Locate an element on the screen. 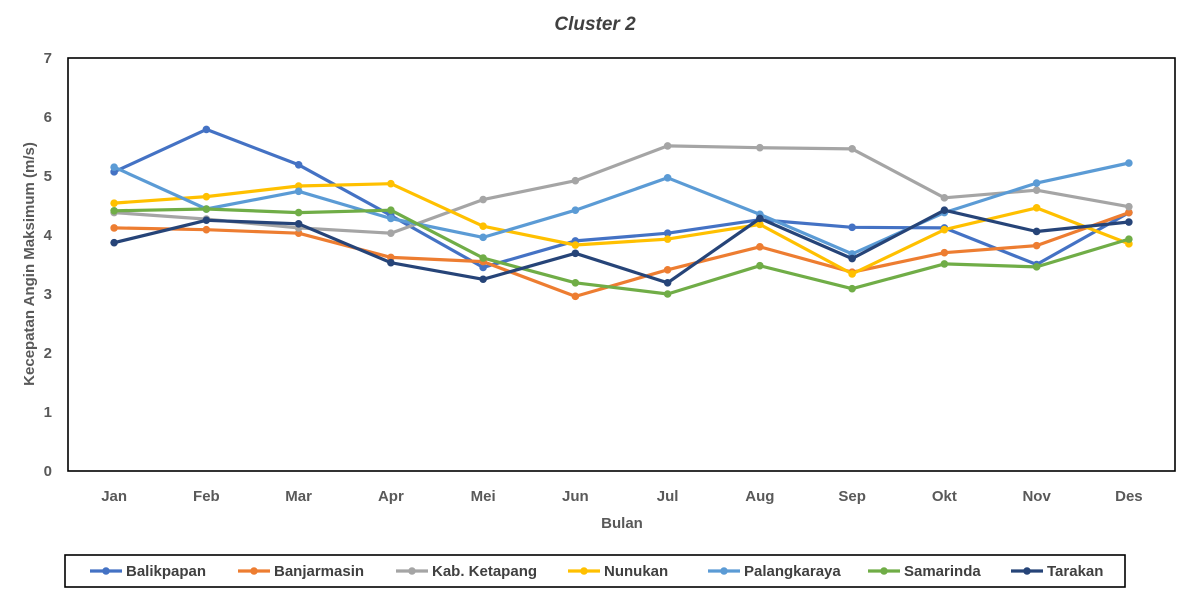 This screenshot has width=1193, height=597. legend-item: Samarinda is located at coordinates (924, 571).